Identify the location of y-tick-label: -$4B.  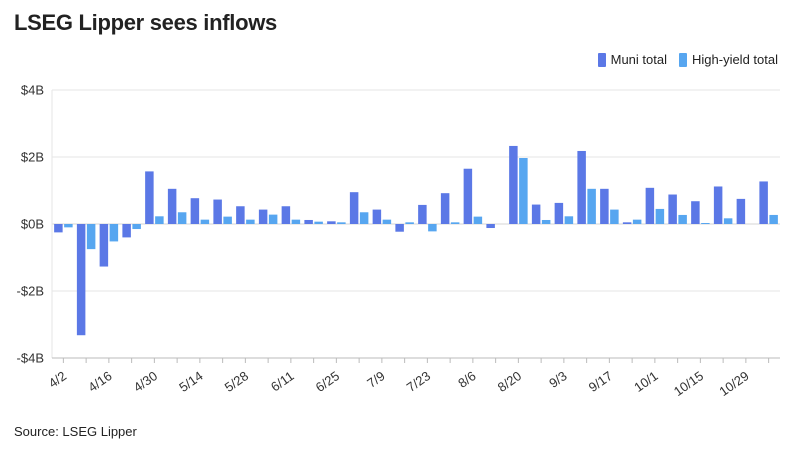
(30, 358).